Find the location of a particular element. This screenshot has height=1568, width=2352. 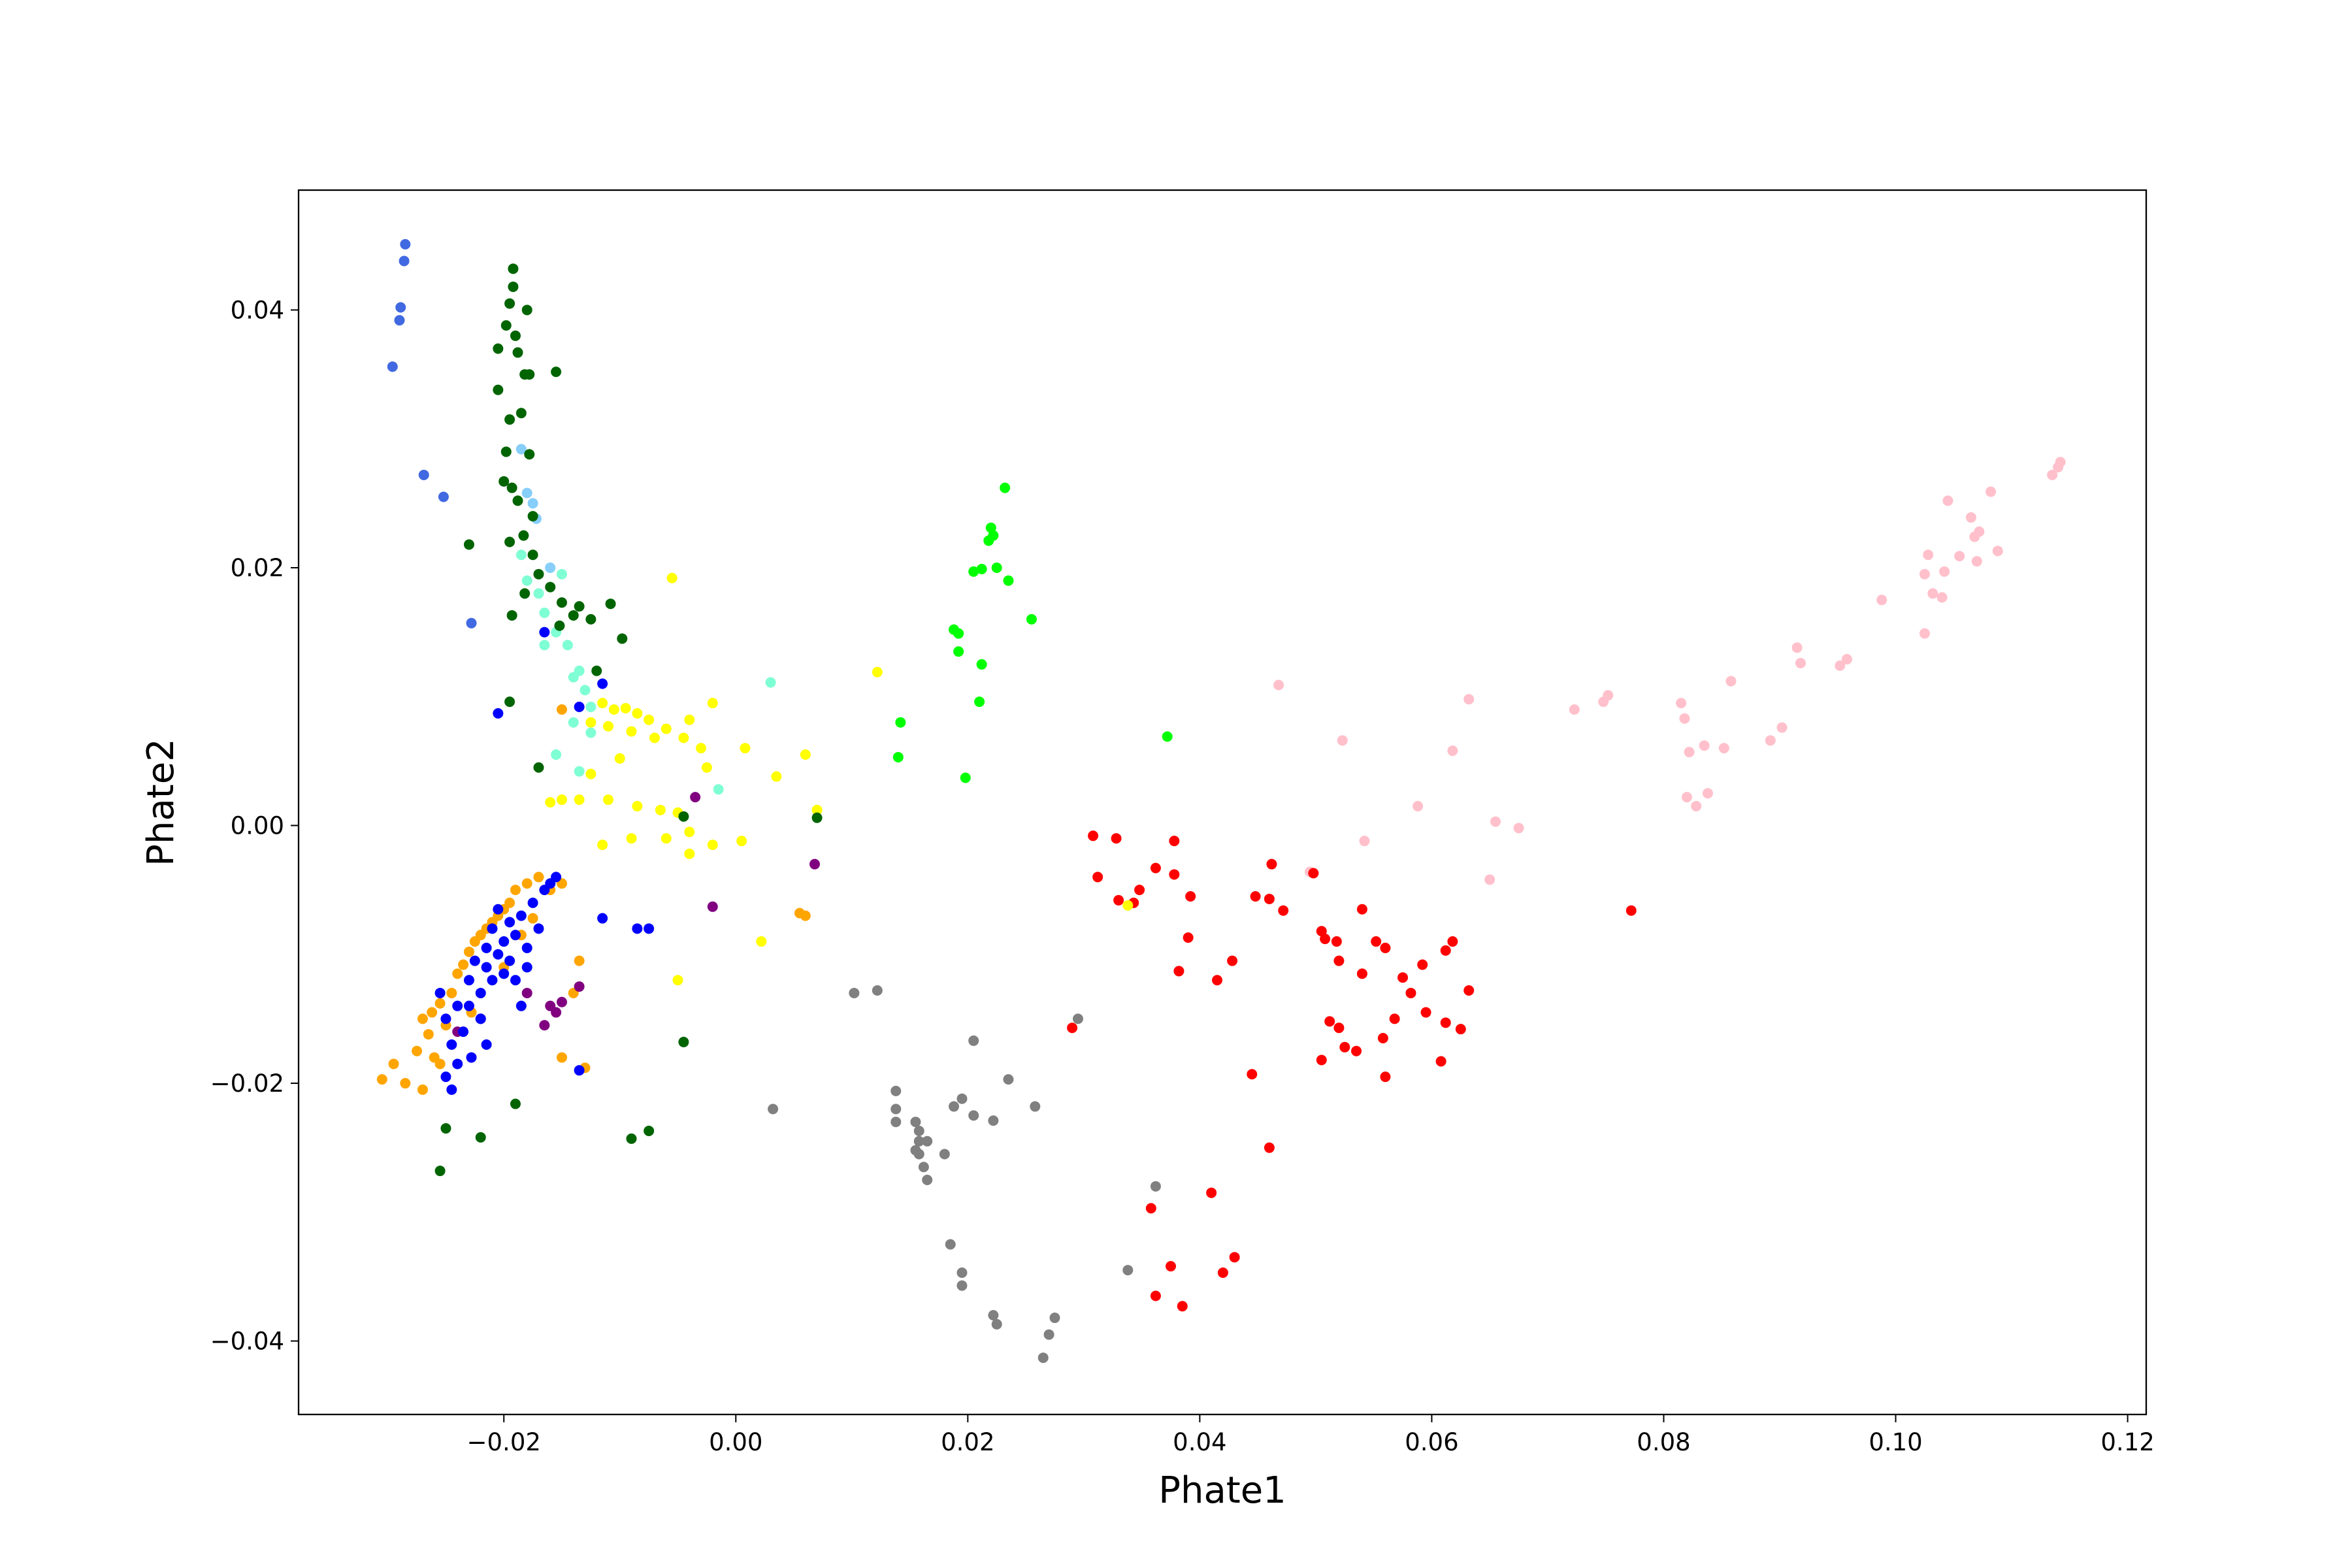

x-tick-label: 0.04 is located at coordinates (1199, 1442).